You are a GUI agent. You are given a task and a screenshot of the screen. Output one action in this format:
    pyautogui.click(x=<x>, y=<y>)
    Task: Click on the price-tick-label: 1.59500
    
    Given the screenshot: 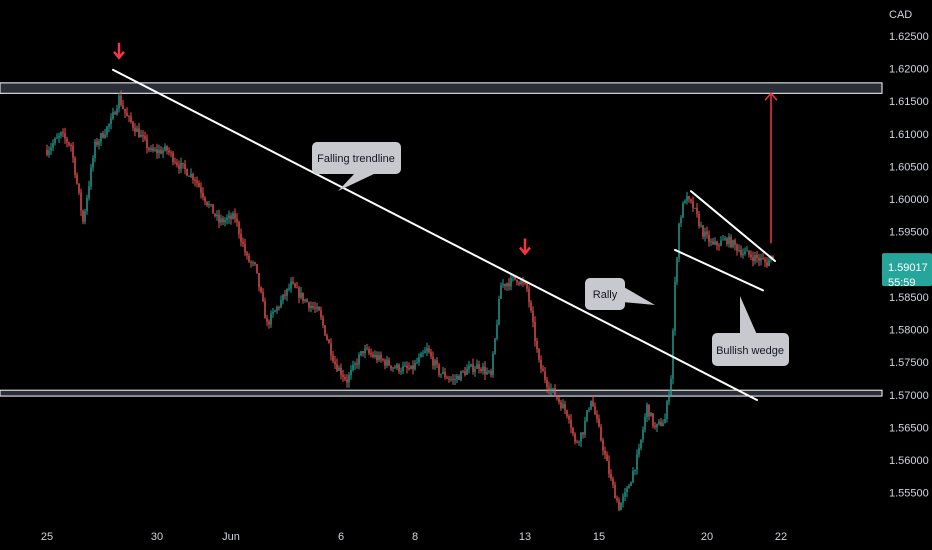 What is the action you would take?
    pyautogui.click(x=909, y=233)
    